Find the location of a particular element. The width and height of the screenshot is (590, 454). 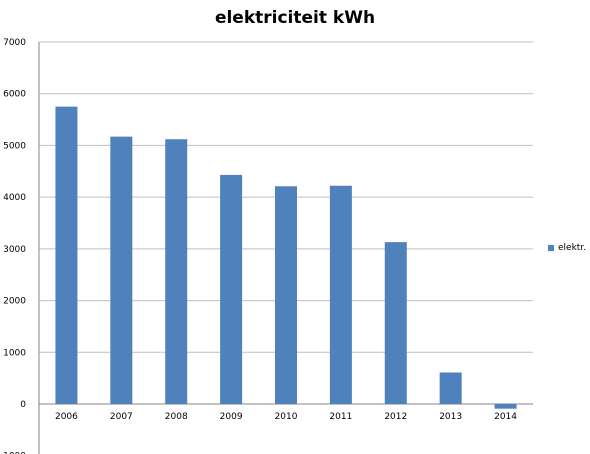

x-tick-label-2013: 2013 is located at coordinates (450, 417).